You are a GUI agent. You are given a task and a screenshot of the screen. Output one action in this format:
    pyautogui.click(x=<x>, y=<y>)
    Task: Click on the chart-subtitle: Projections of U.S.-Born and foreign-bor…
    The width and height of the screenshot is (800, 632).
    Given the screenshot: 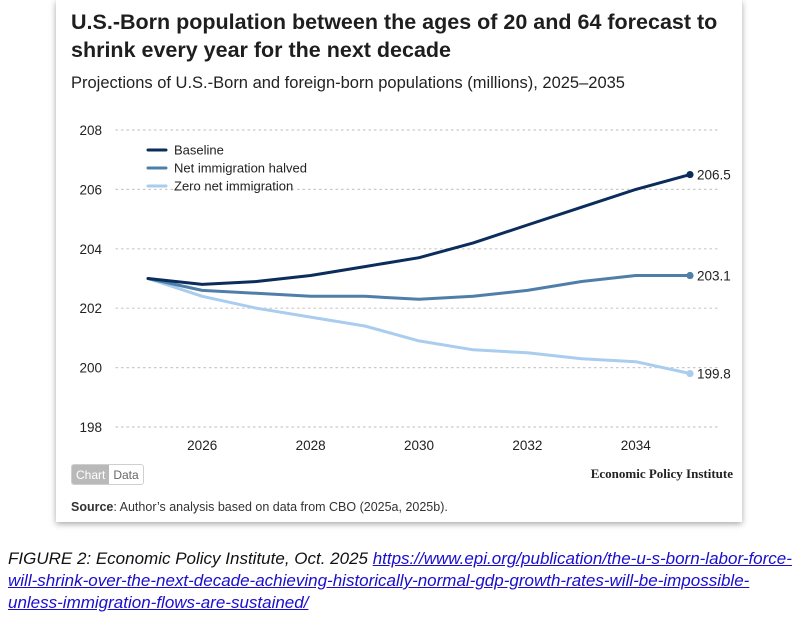 What is the action you would take?
    pyautogui.click(x=348, y=83)
    